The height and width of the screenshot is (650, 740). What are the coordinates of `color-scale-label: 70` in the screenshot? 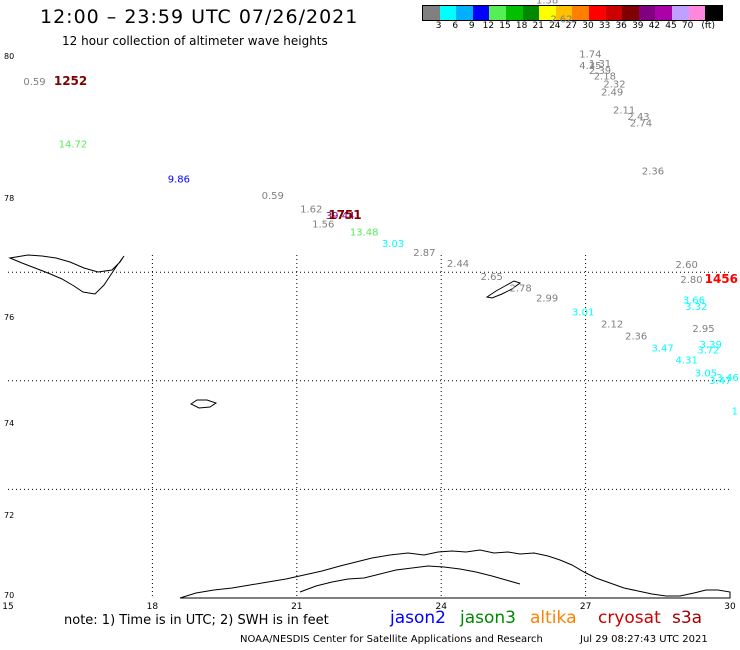 It's located at (687, 26).